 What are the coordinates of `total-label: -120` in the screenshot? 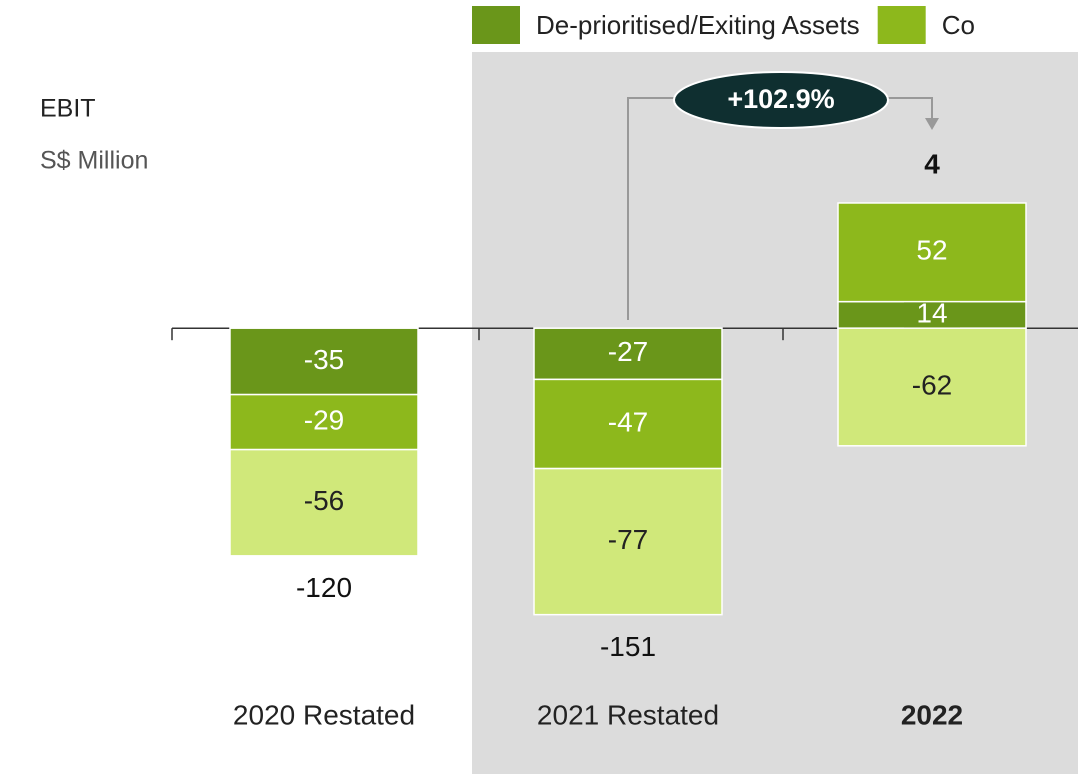 It's located at (324, 587).